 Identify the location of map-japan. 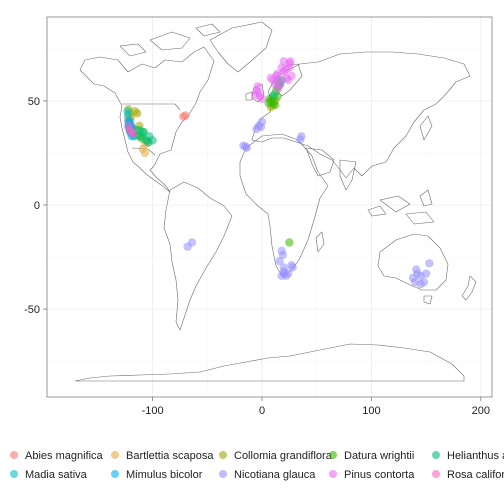
(426, 128).